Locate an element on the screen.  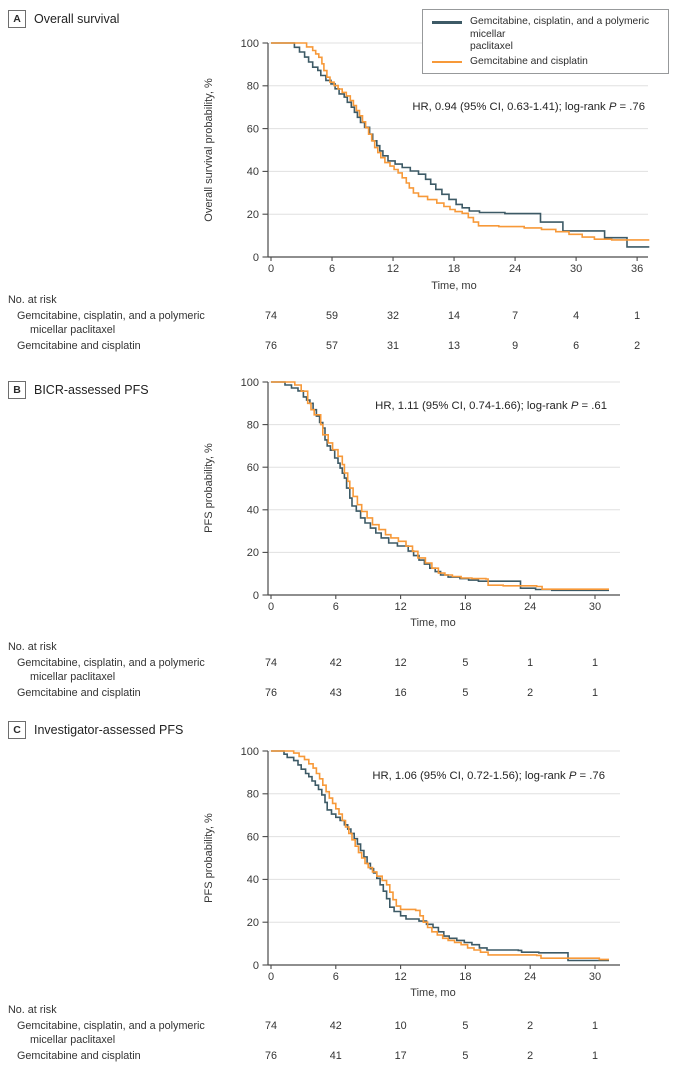
at-risk-count: 57 is located at coordinates (332, 346).